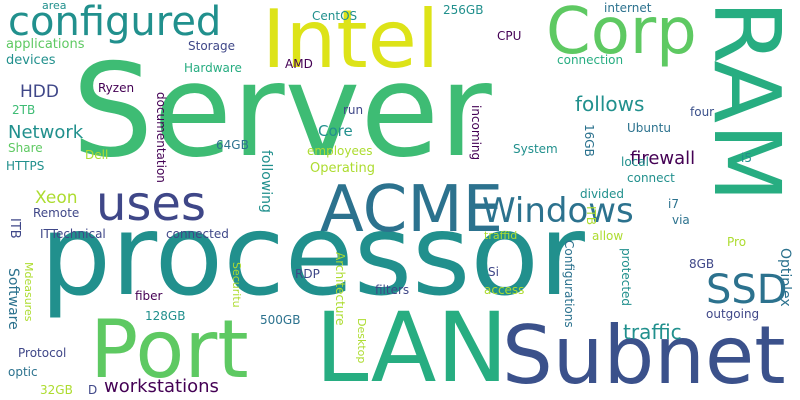 Image resolution: width=800 pixels, height=400 pixels. I want to click on word-protected: protected, so click(626, 277).